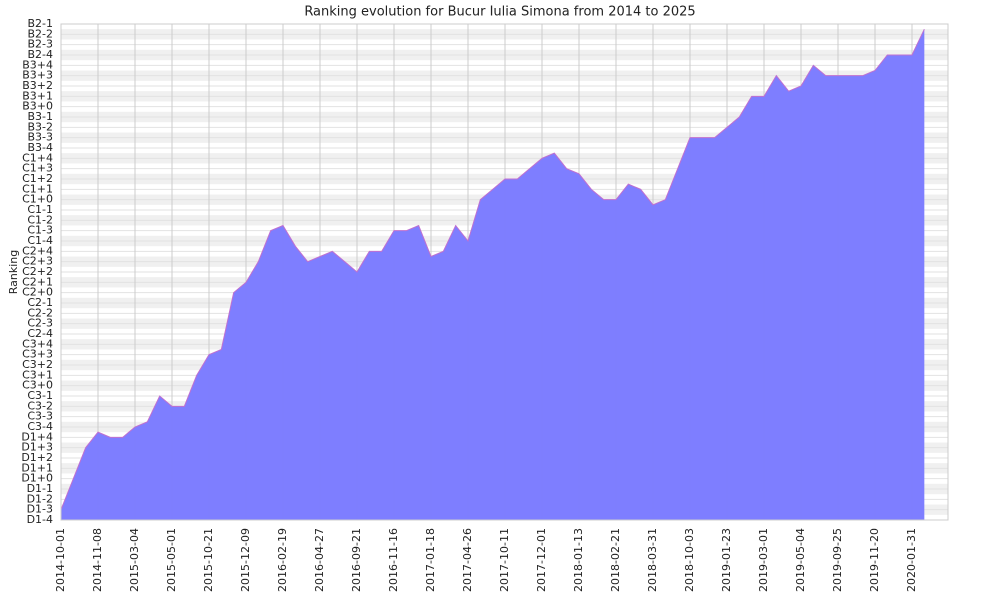 The image size is (1000, 600). Describe the element at coordinates (40, 240) in the screenshot. I see `y-tick-label: C1-4` at that location.